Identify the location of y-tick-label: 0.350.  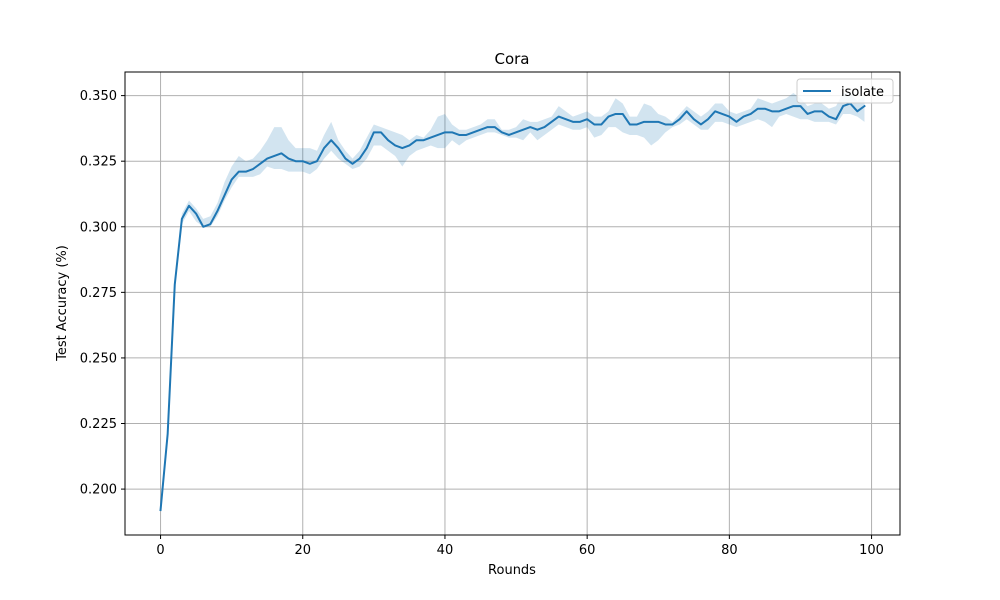
(98, 96).